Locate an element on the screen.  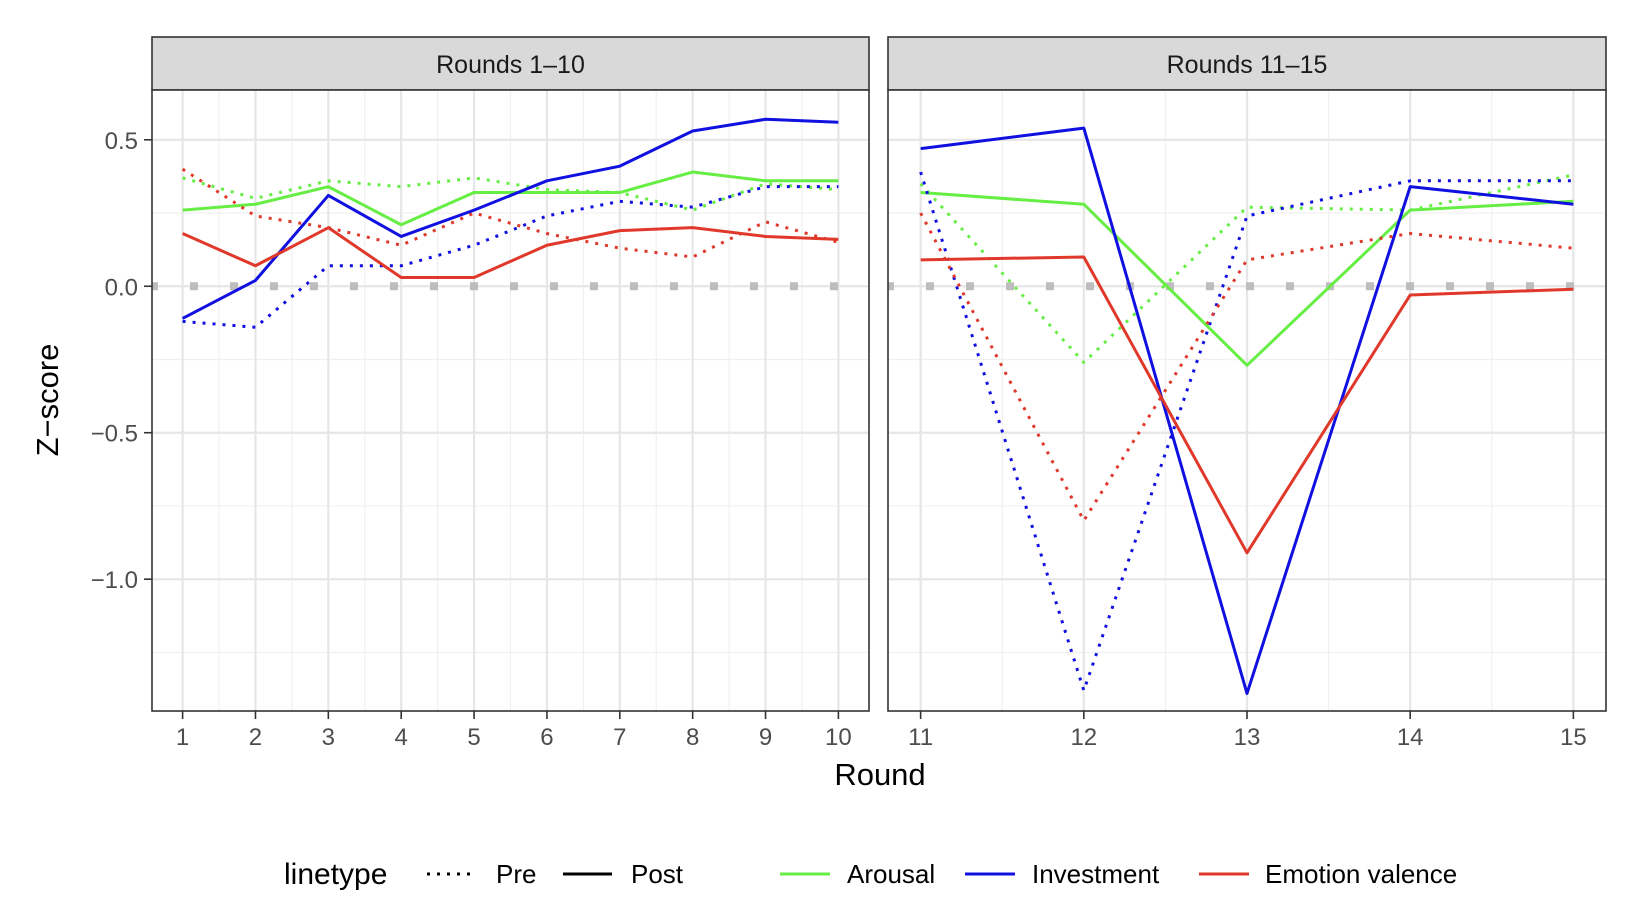
y-tick-label: 0.5 is located at coordinates (121, 141).